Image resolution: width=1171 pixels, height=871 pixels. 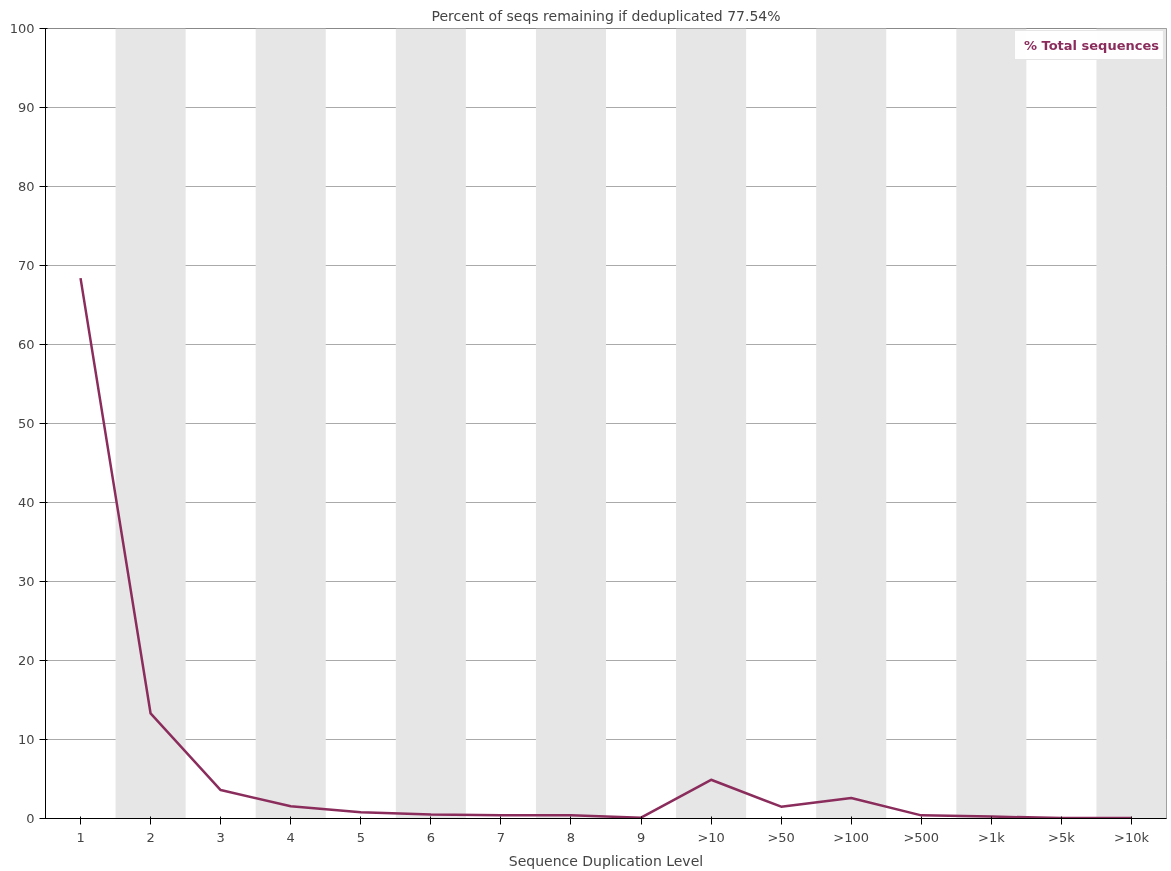 What do you see at coordinates (26, 344) in the screenshot?
I see `y-tick-label: 60` at bounding box center [26, 344].